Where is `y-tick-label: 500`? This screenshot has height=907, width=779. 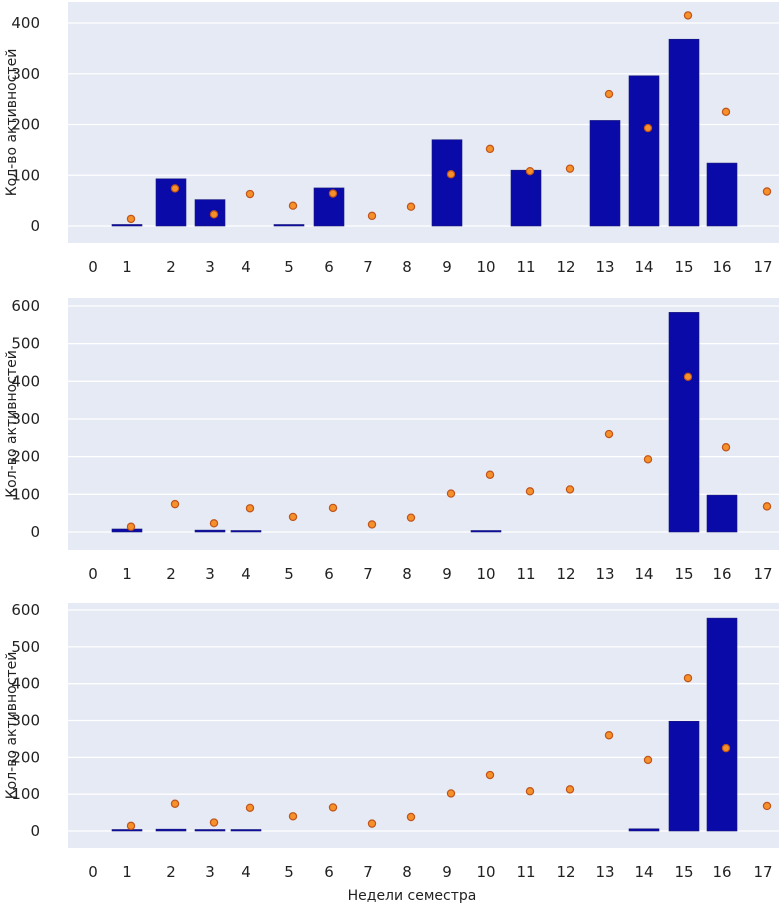 y-tick-label: 500 is located at coordinates (25, 344).